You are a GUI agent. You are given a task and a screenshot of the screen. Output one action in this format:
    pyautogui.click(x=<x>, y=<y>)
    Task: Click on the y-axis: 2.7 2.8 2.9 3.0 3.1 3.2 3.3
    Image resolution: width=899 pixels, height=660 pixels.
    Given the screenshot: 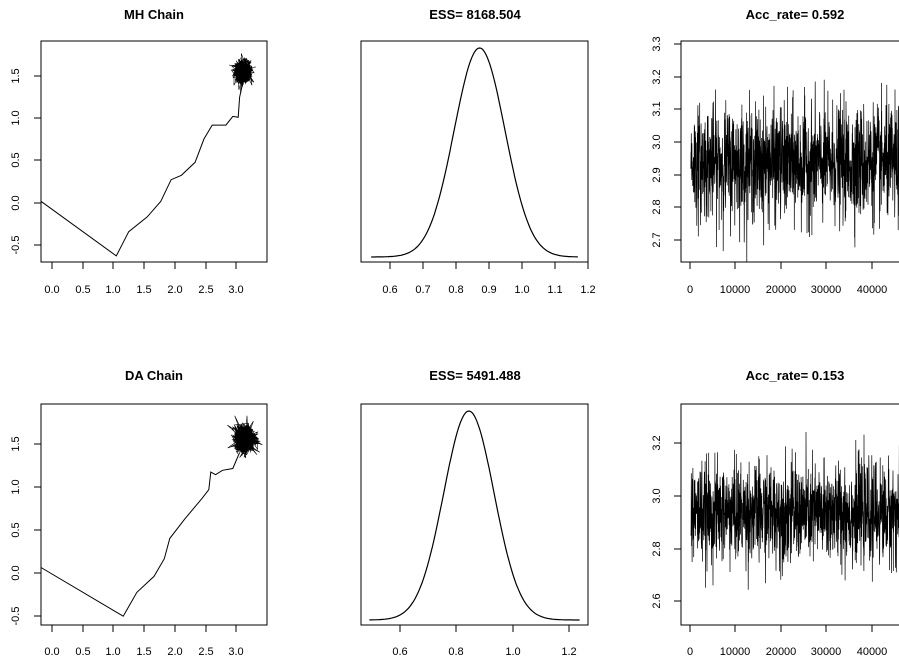 What is the action you would take?
    pyautogui.click(x=666, y=142)
    